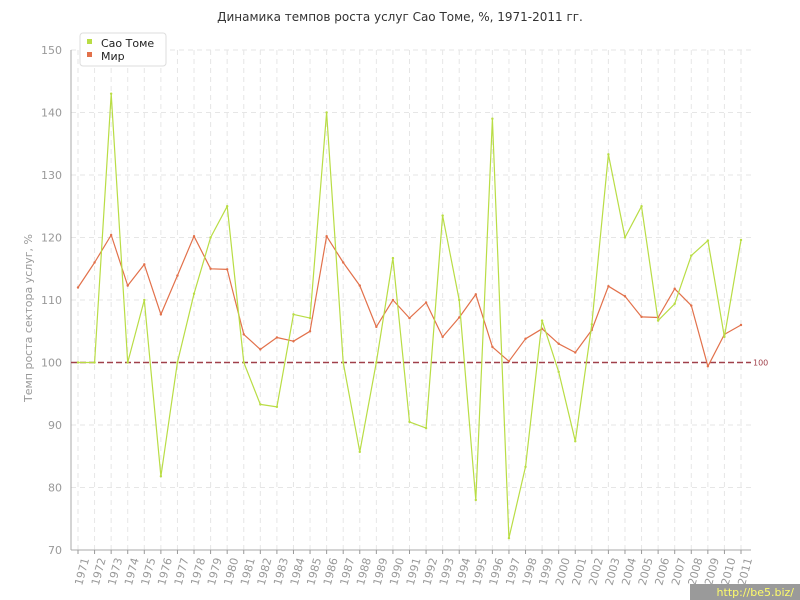 Image resolution: width=800 pixels, height=600 pixels. I want to click on watermark-background, so click(745, 592).